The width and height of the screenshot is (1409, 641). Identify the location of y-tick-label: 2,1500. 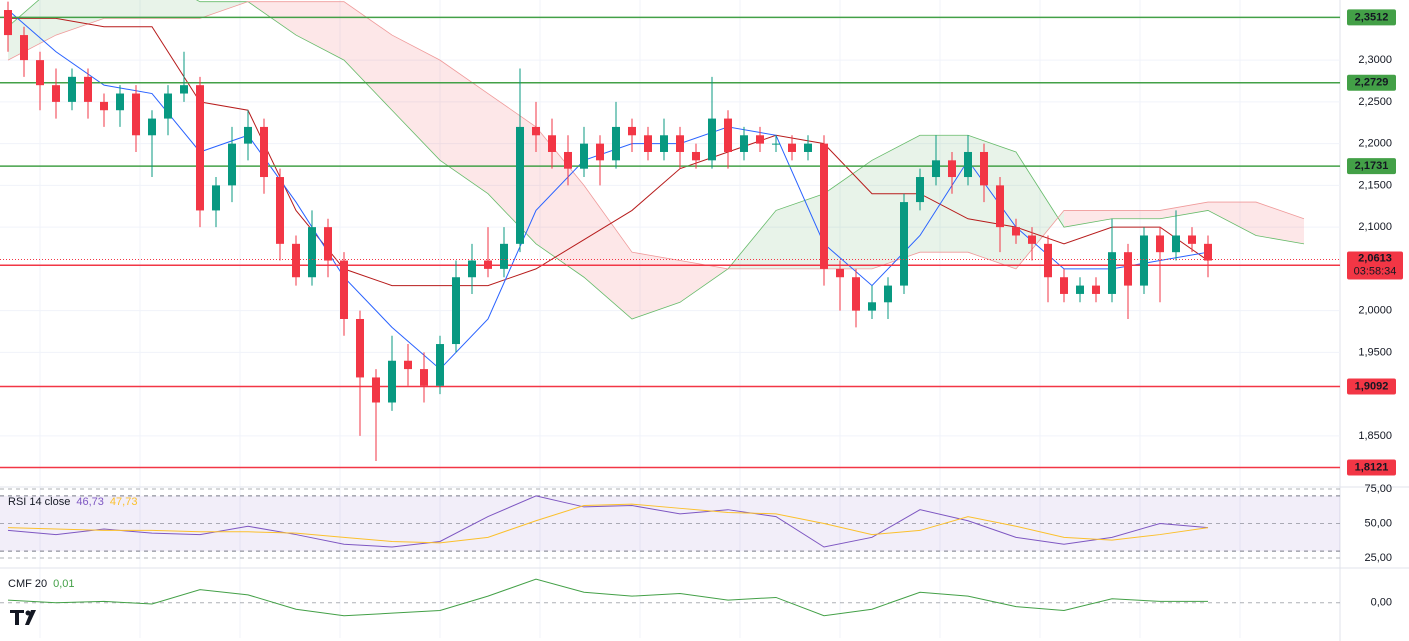
(1375, 185).